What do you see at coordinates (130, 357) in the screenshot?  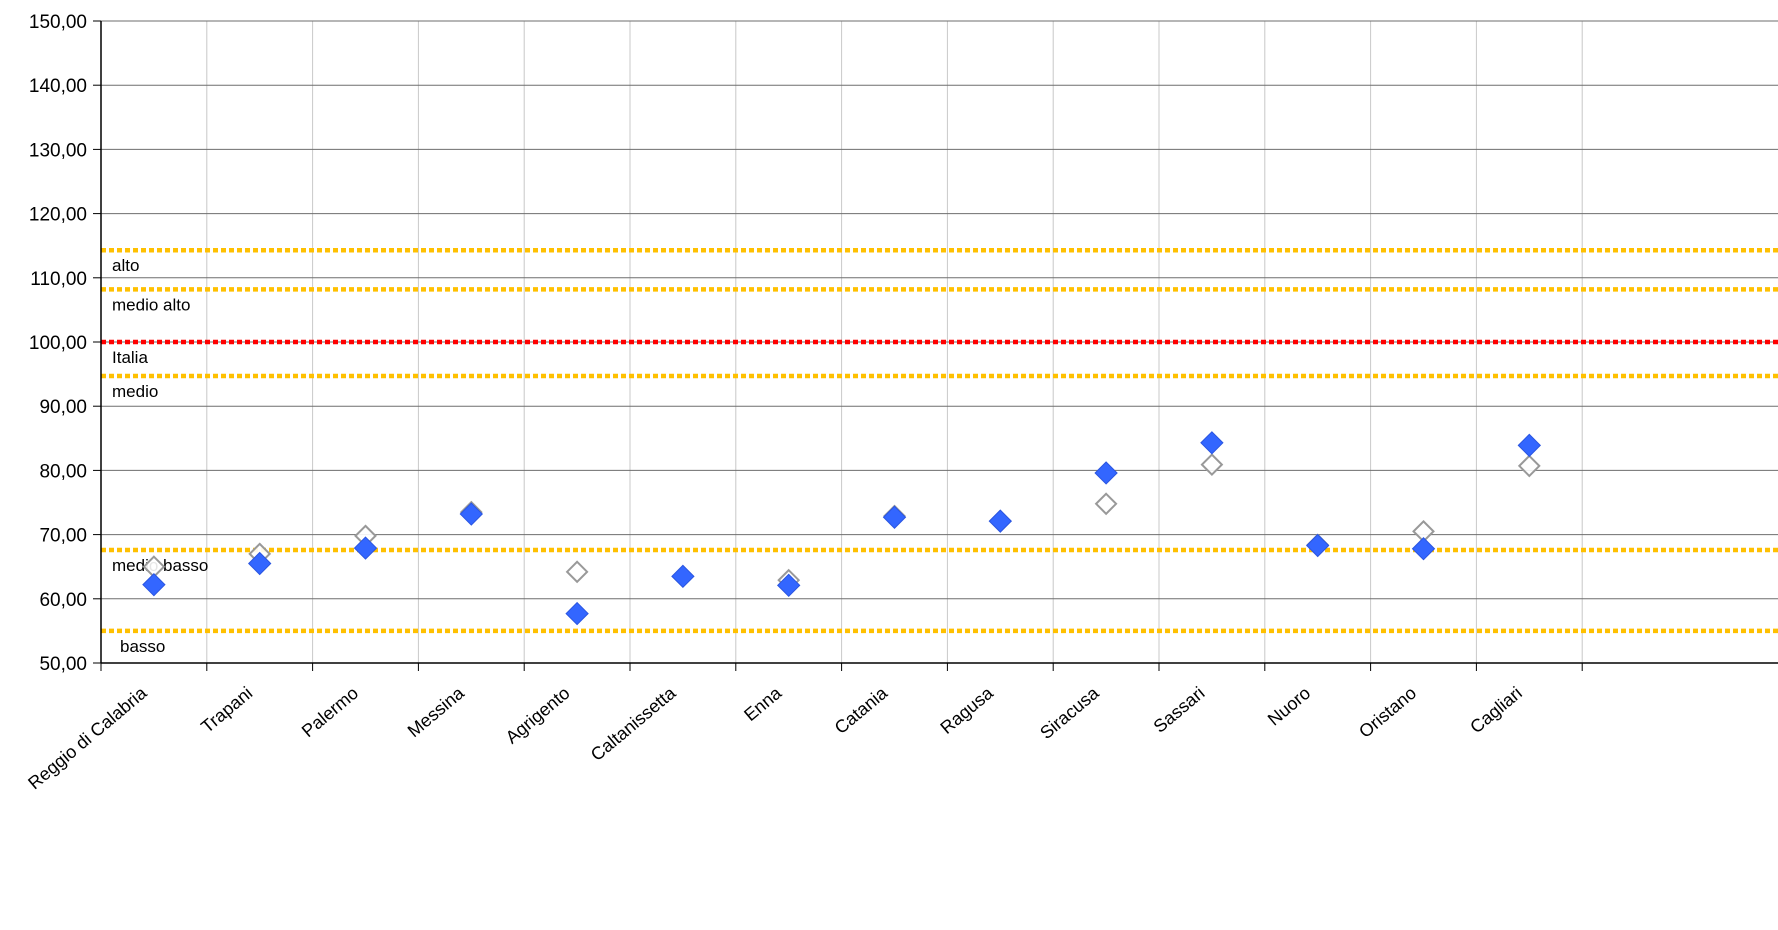 I see `reference-line-label: Italia` at bounding box center [130, 357].